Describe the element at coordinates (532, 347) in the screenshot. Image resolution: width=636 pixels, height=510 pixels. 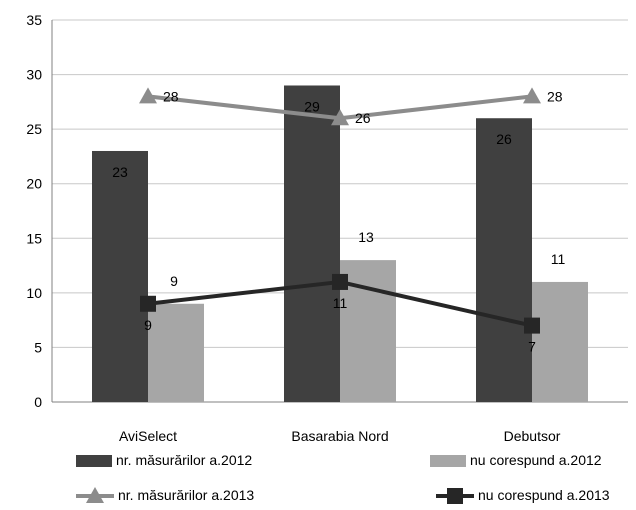
I see `data-label: 7` at that location.